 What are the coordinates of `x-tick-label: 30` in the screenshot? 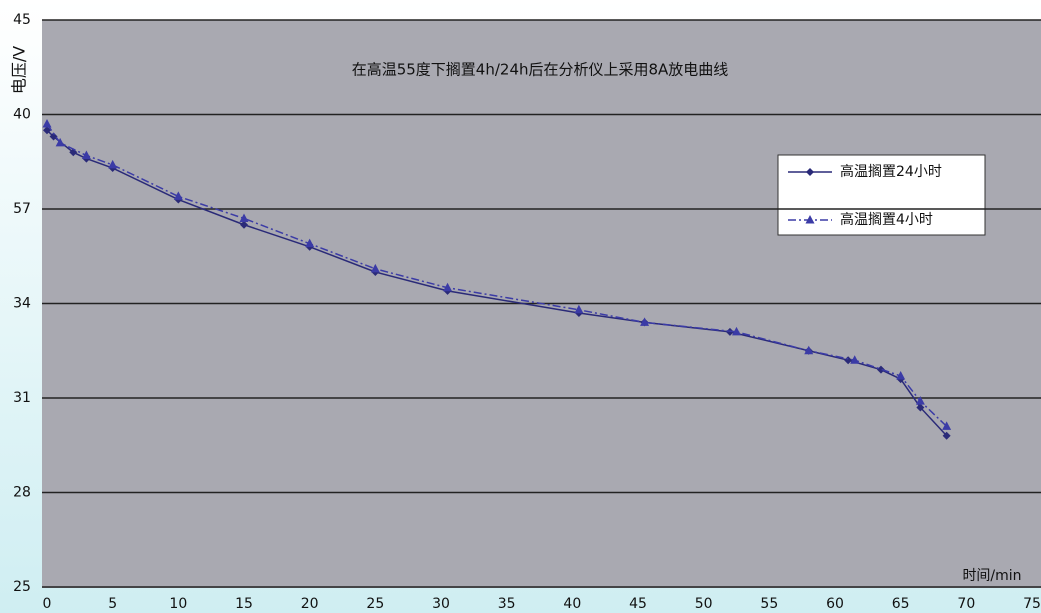 It's located at (441, 604).